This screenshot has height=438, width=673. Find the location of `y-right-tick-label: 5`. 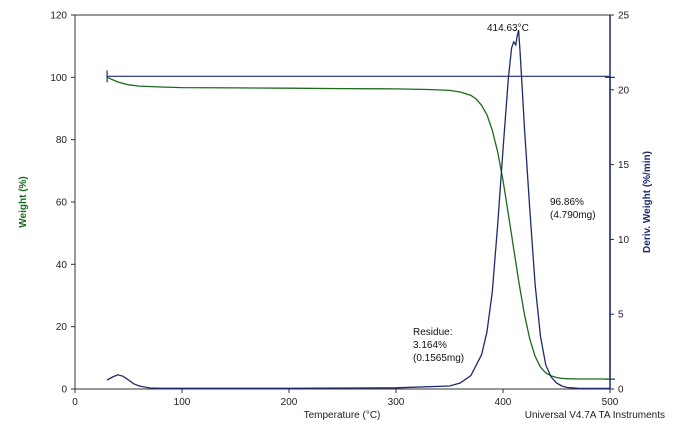

y-right-tick-label: 5 is located at coordinates (621, 315).